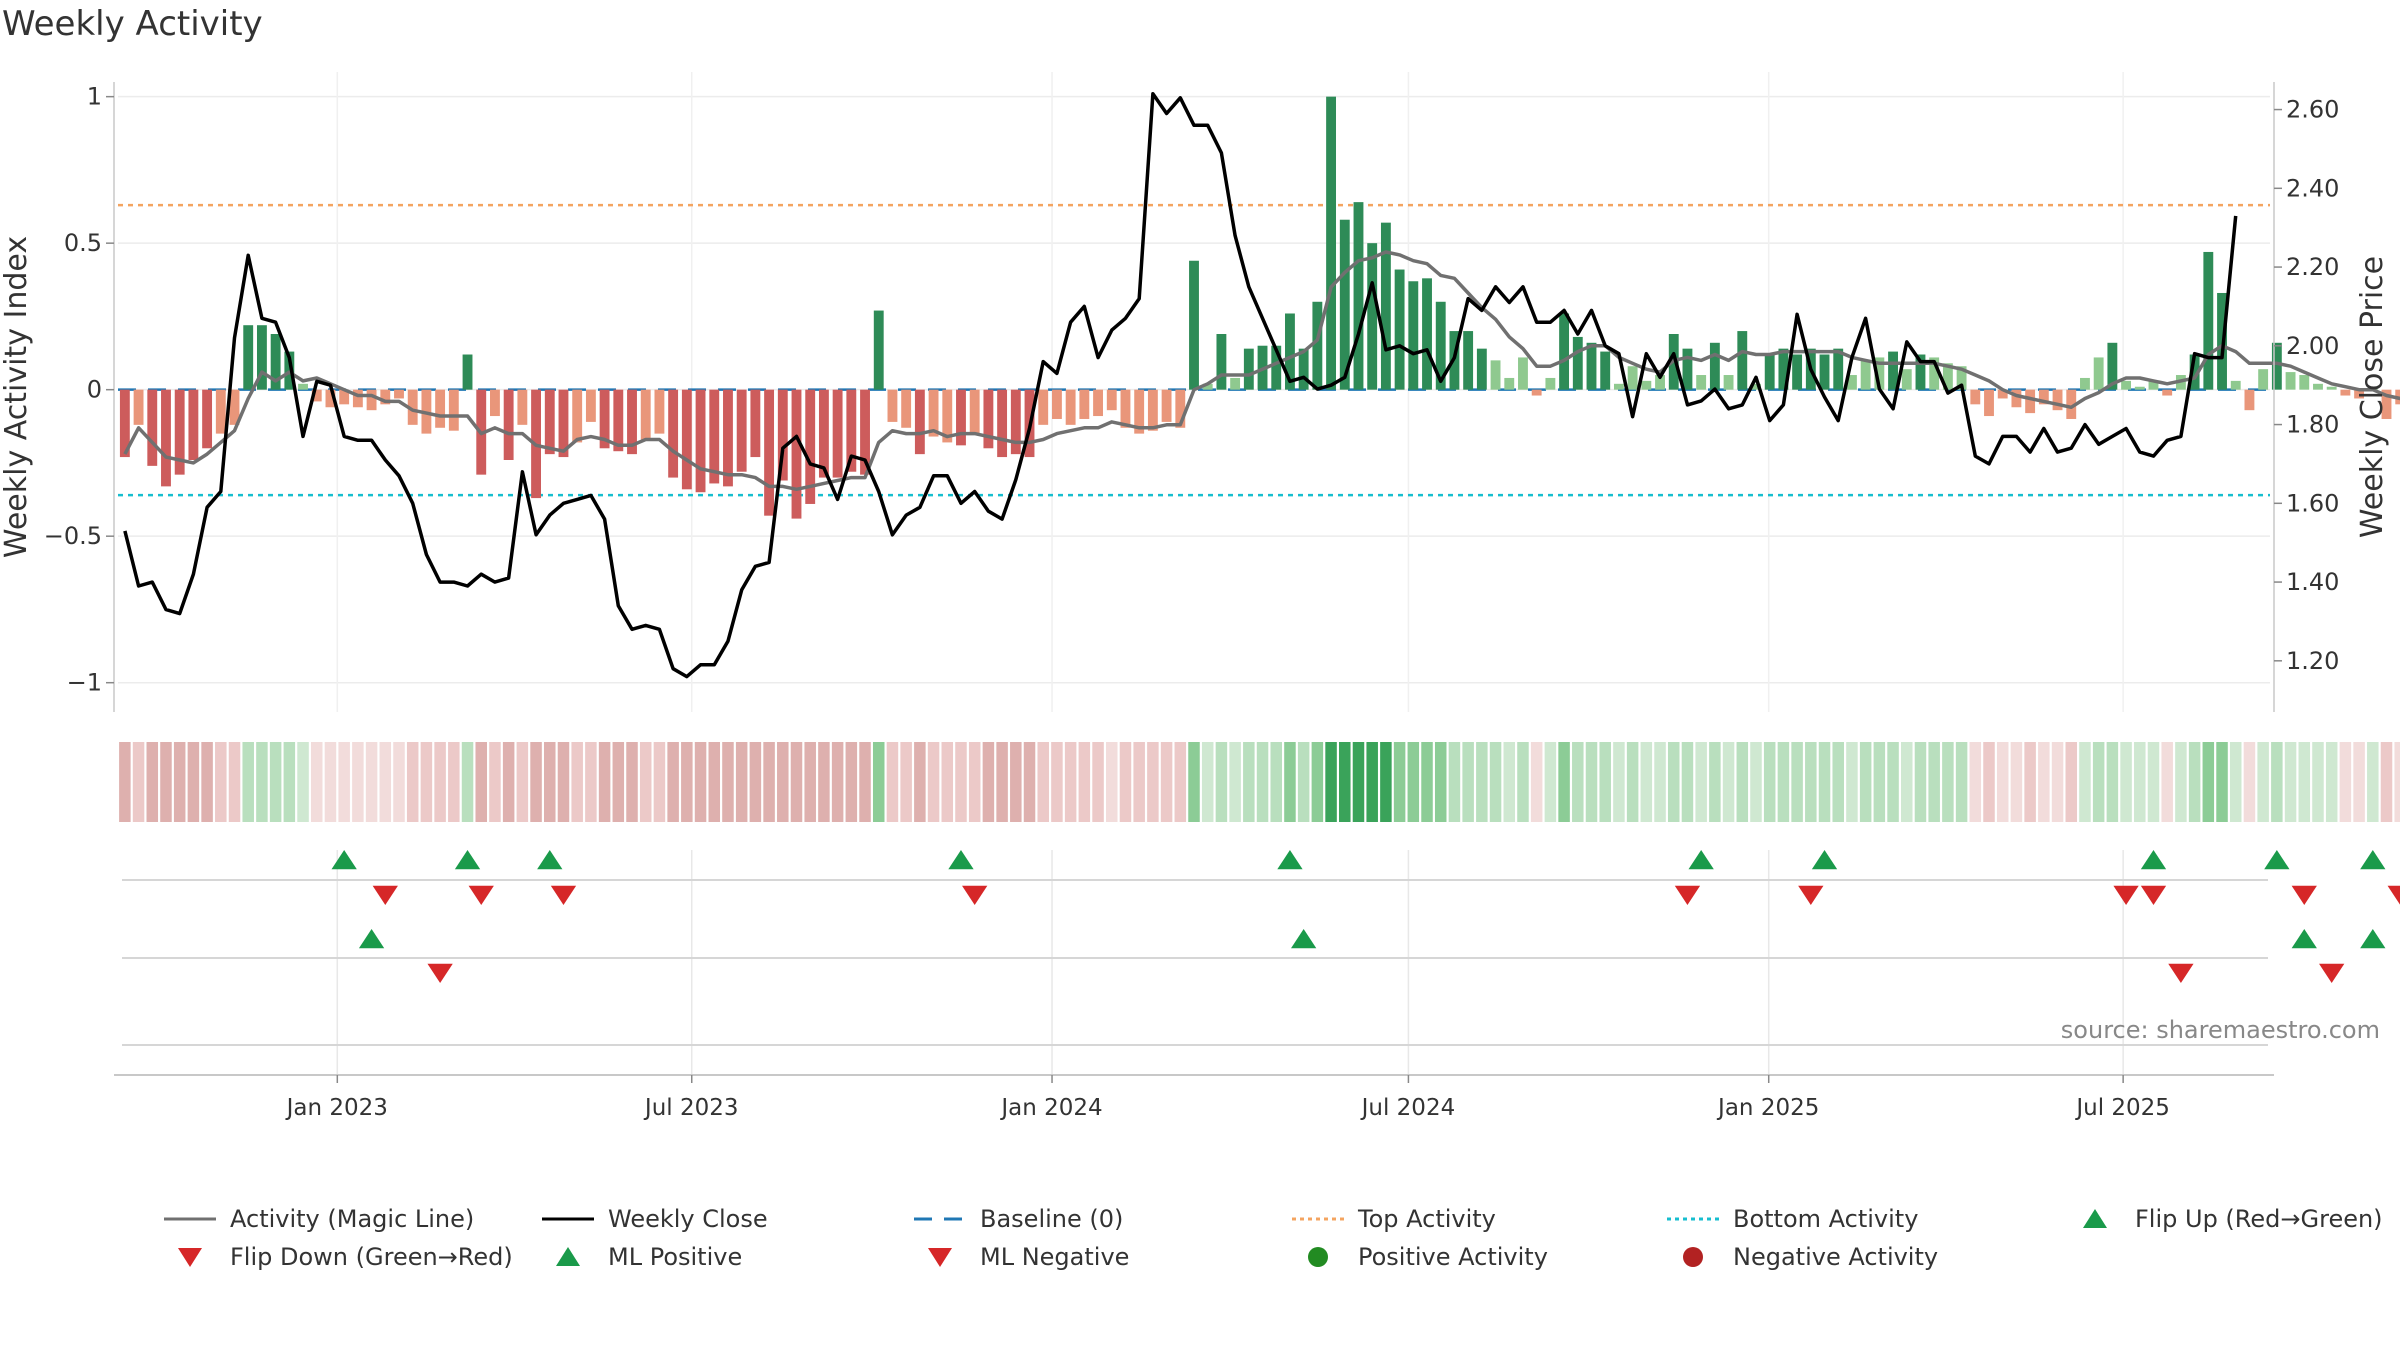 The image size is (2400, 1350). What do you see at coordinates (1767, 1108) in the screenshot?
I see `x-tick-label: Jan 2025` at bounding box center [1767, 1108].